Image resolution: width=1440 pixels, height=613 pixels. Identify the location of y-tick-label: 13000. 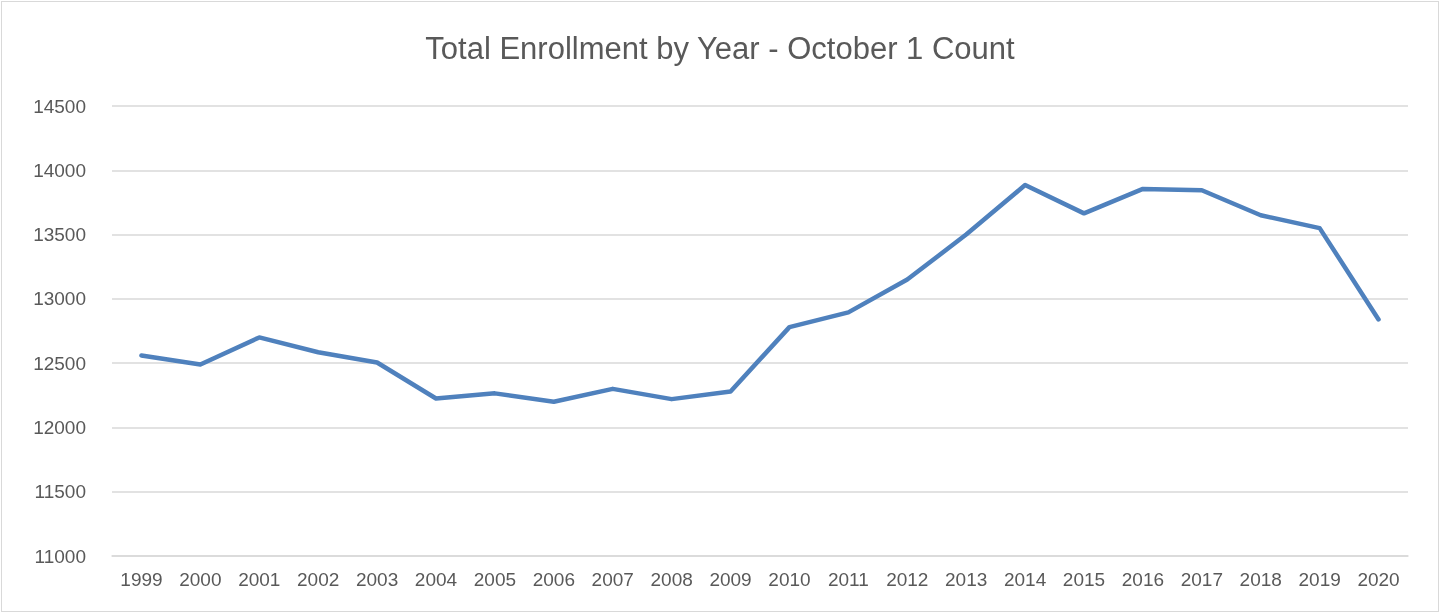
(59, 299).